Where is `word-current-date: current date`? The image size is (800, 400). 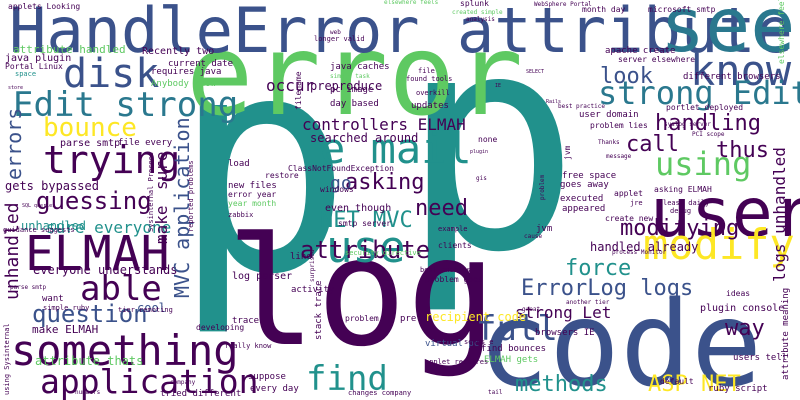 word-current-date: current date is located at coordinates (201, 64).